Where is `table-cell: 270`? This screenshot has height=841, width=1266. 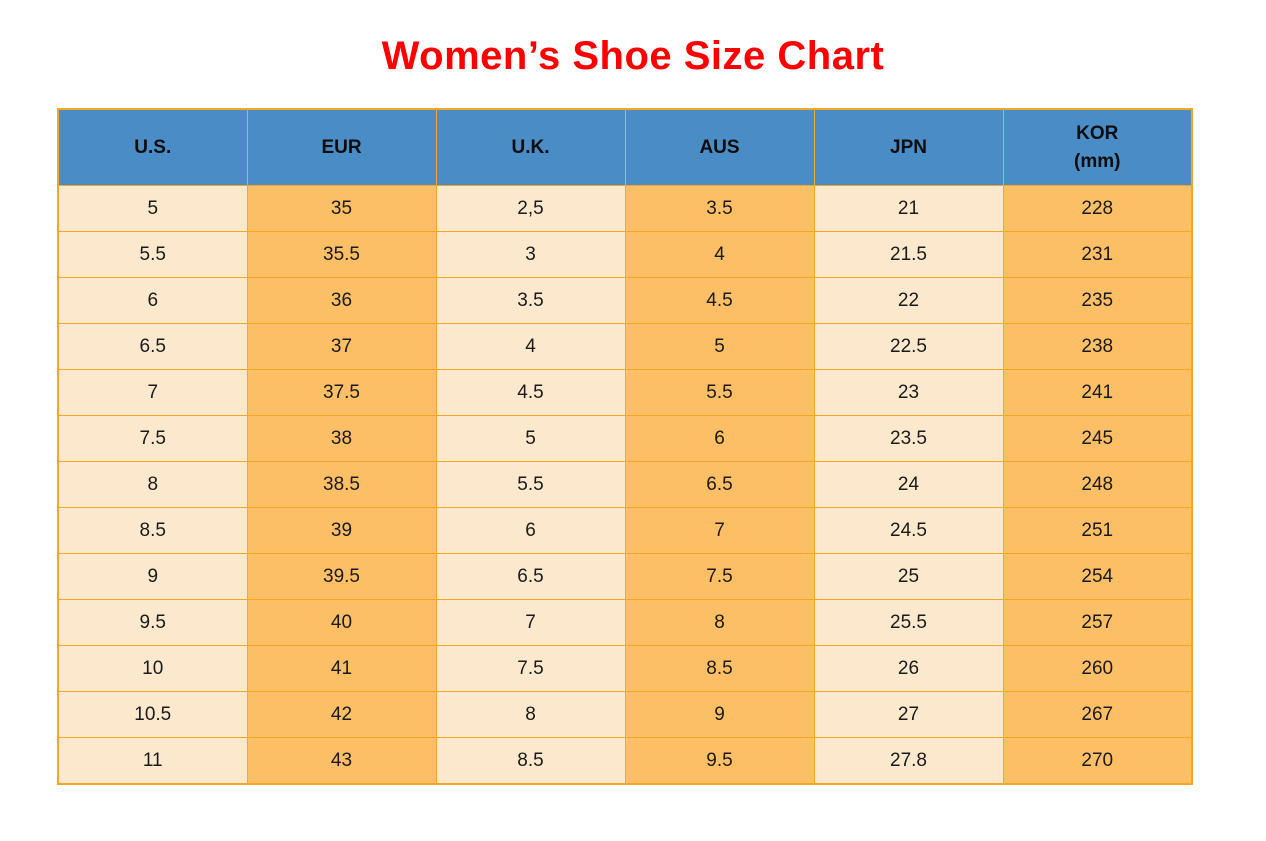
table-cell: 270 is located at coordinates (1097, 761).